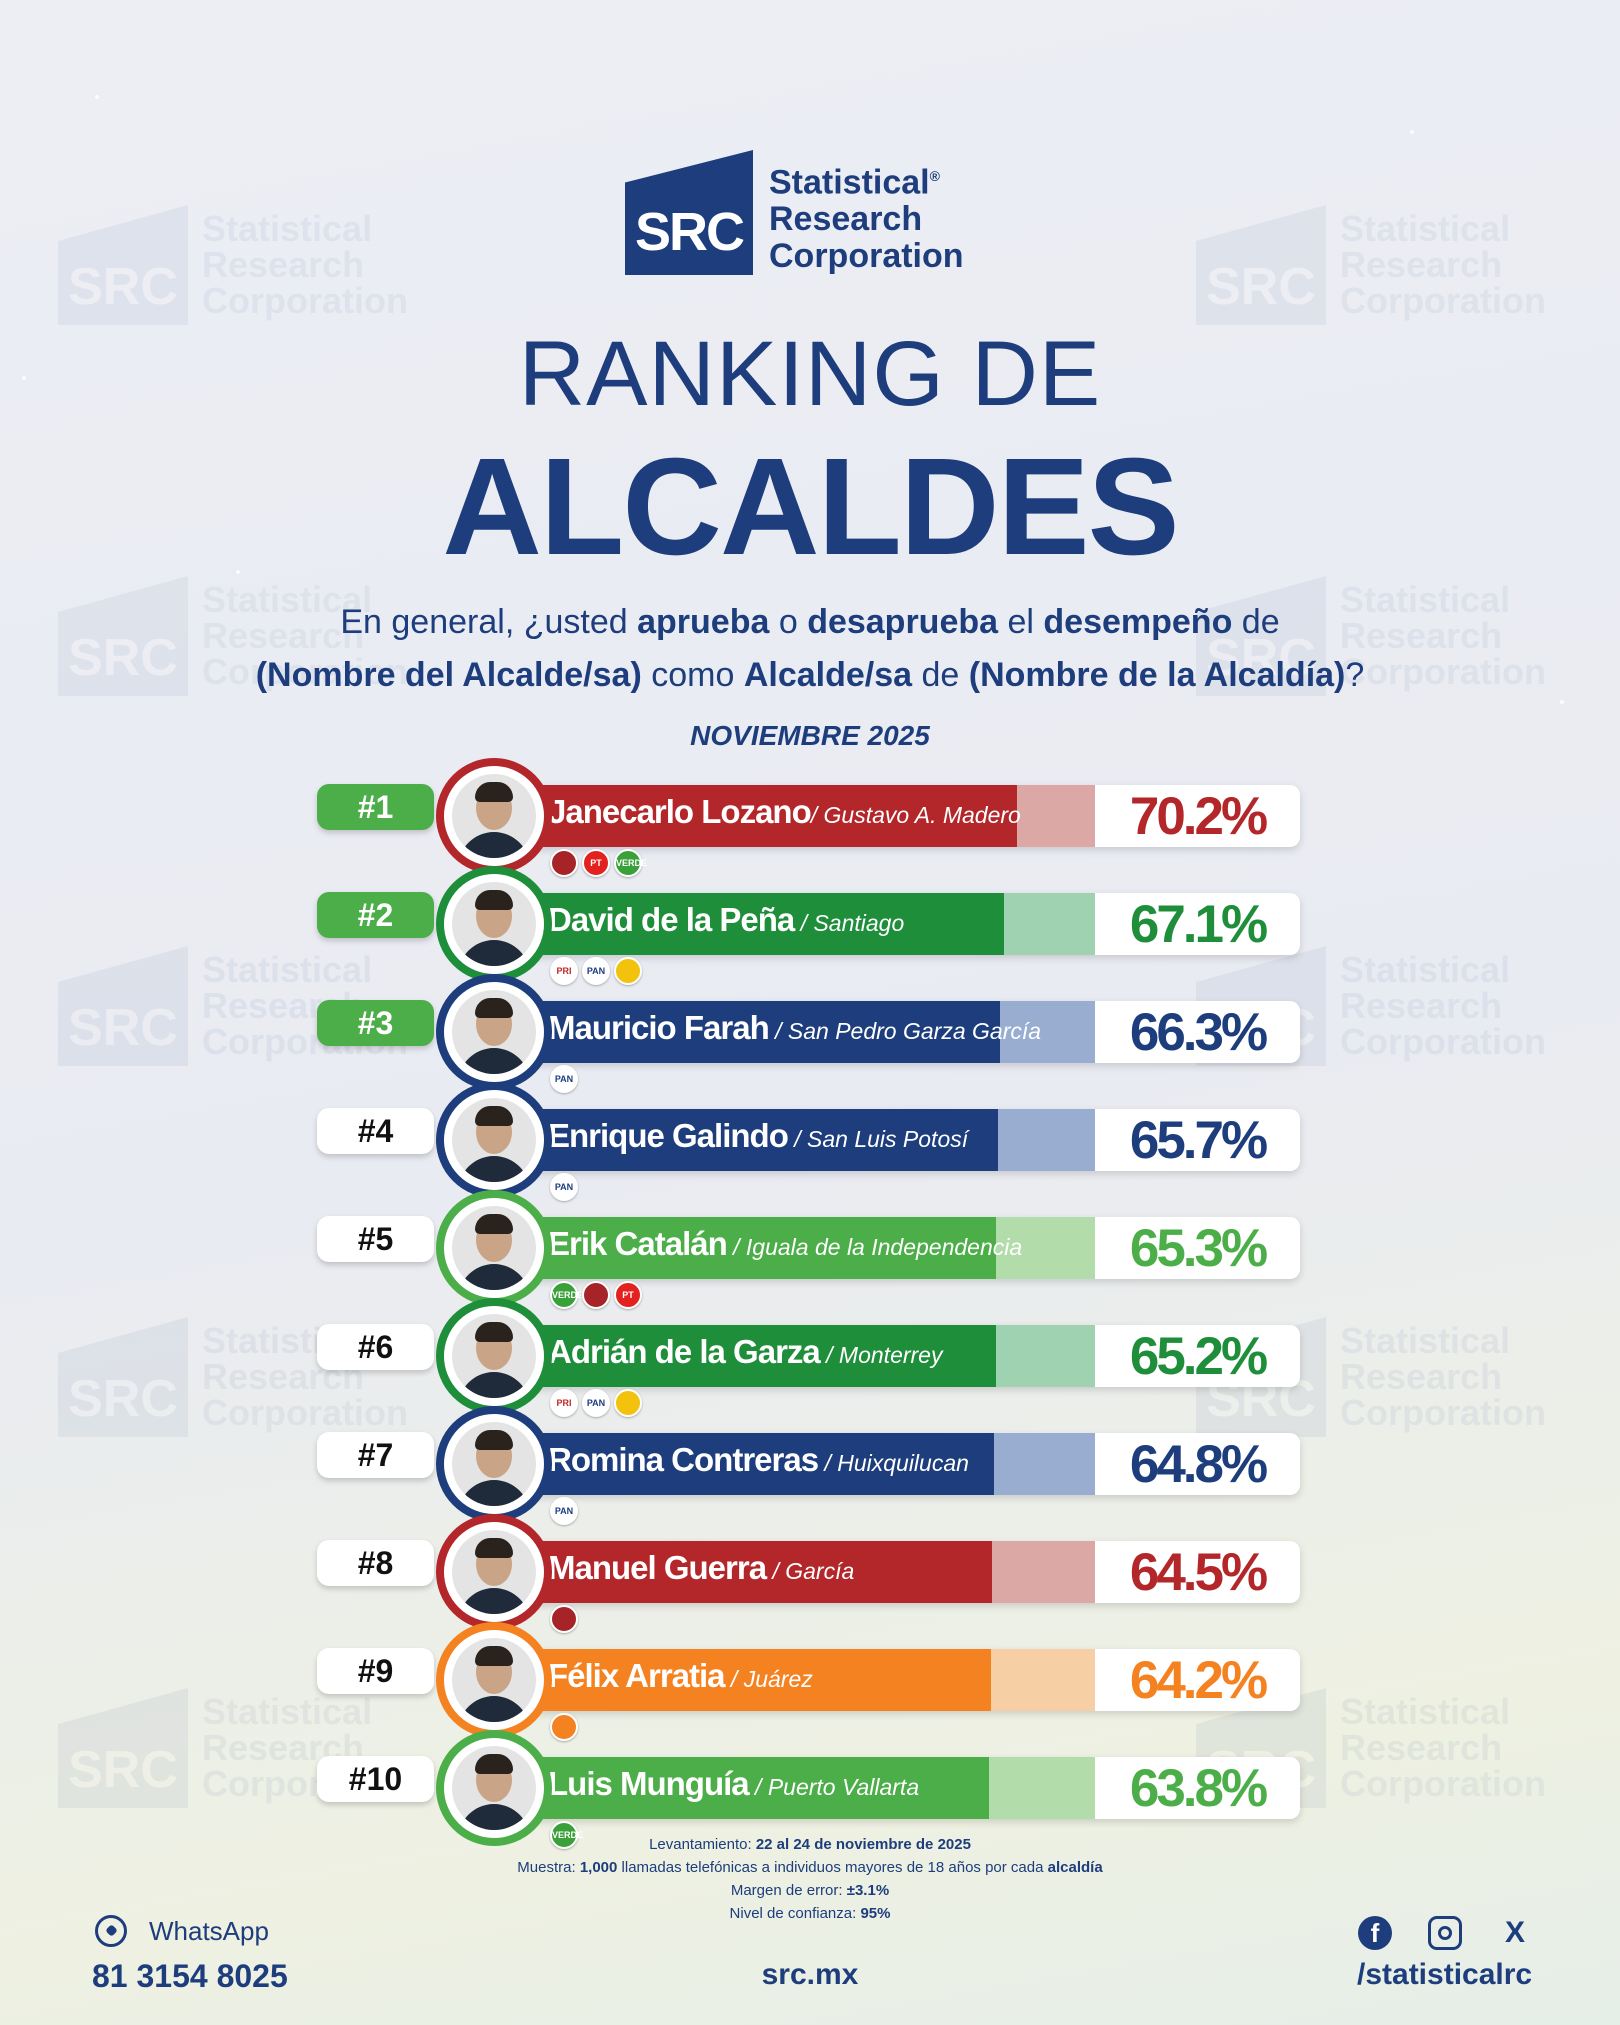 This screenshot has height=2025, width=1620. What do you see at coordinates (846, 219) in the screenshot?
I see `logo-line: Research` at bounding box center [846, 219].